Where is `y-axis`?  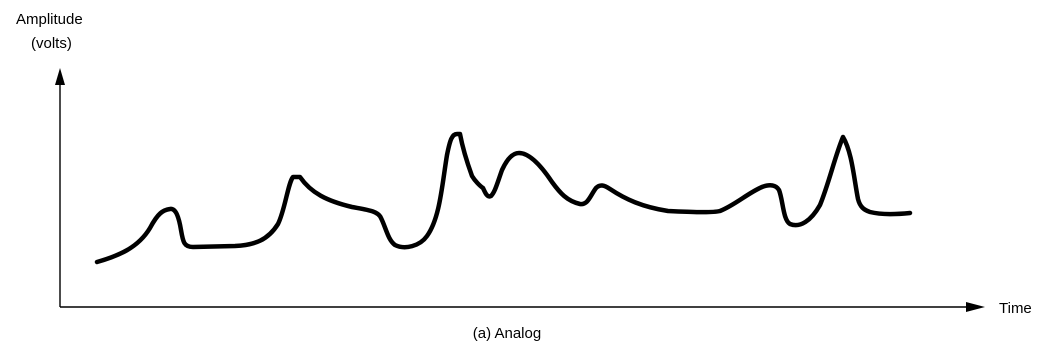
y-axis is located at coordinates (60, 187).